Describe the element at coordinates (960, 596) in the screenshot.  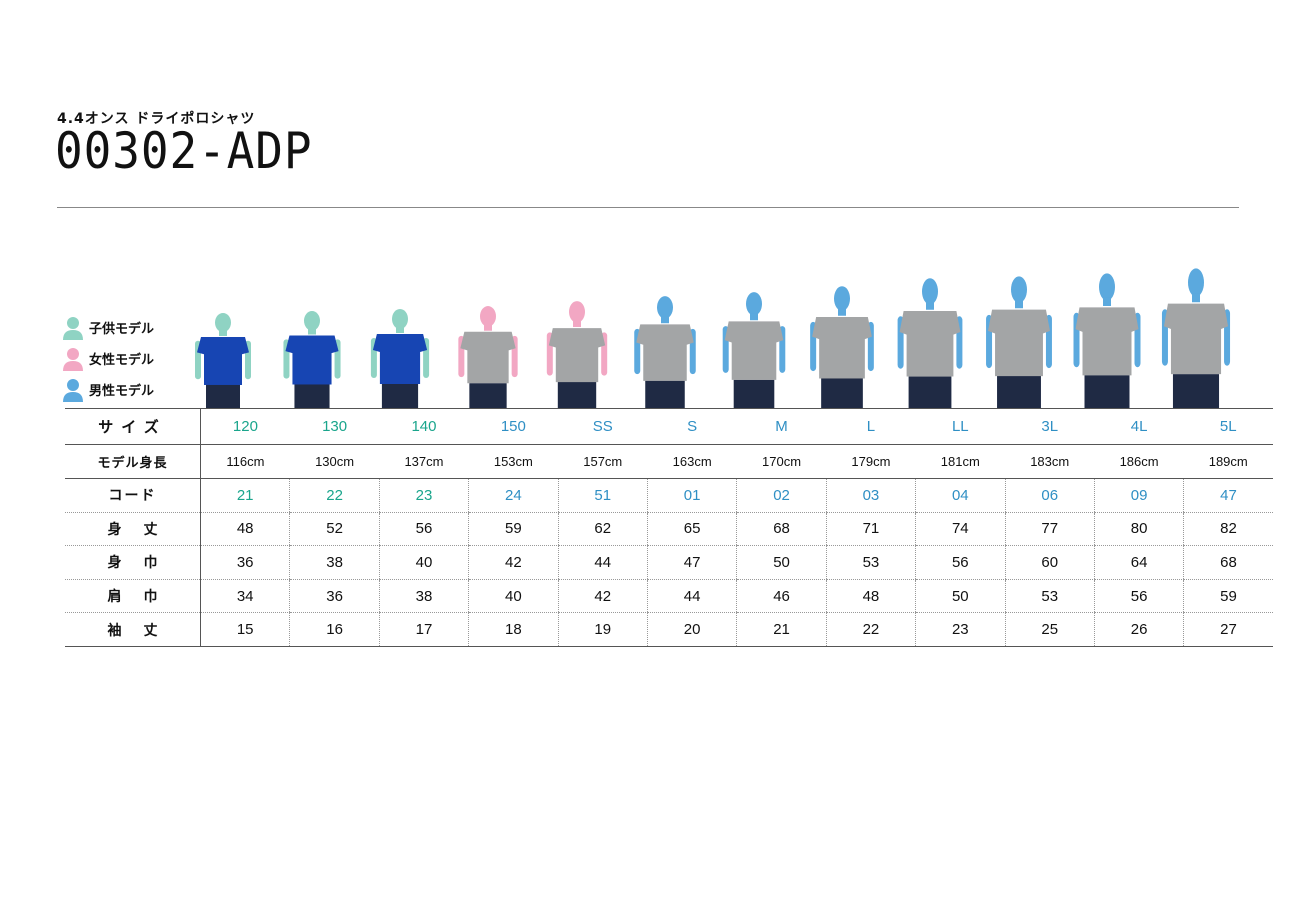
I see `shoulder-cell: 50` at that location.